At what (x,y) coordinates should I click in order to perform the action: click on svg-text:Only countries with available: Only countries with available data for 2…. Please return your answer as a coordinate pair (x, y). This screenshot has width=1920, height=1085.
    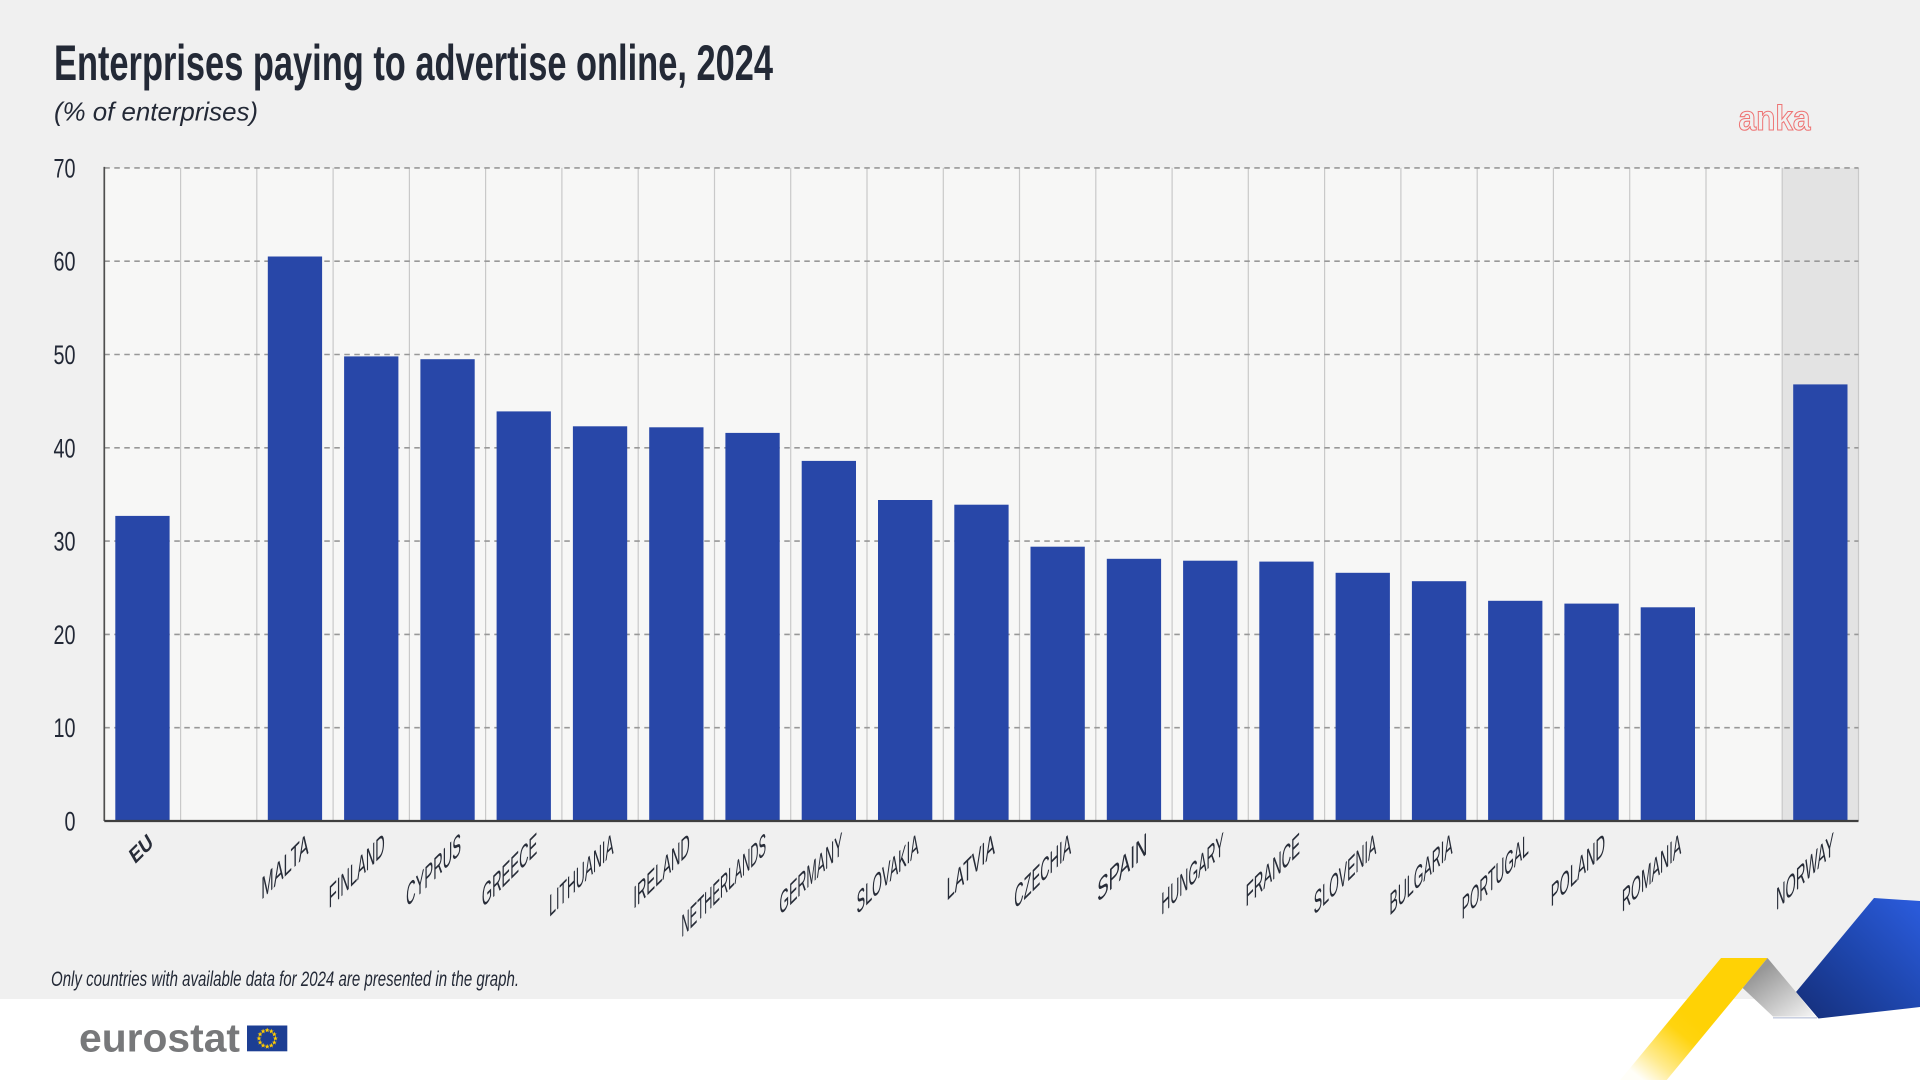
    Looking at the image, I should click on (285, 979).